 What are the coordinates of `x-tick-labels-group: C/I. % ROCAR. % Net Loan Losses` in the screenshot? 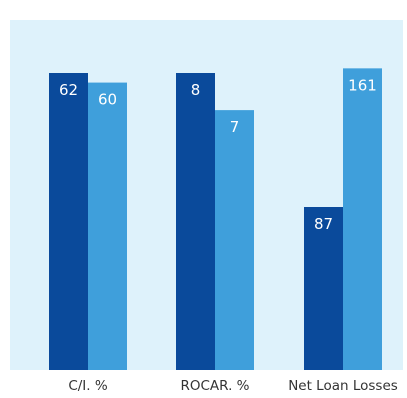 It's located at (232, 386).